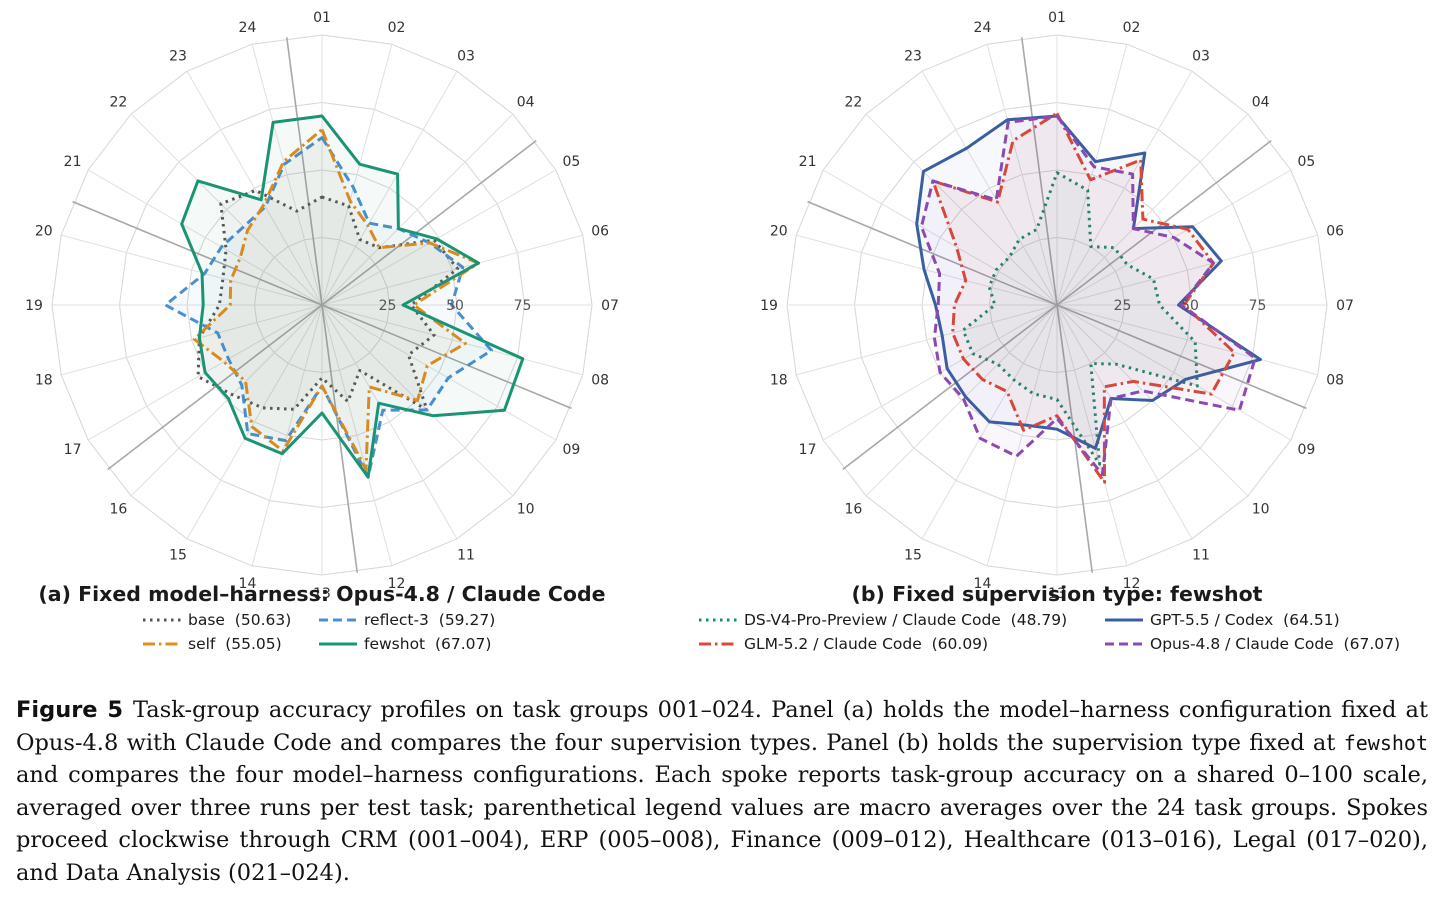 The height and width of the screenshot is (904, 1446). Describe the element at coordinates (1201, 57) in the screenshot. I see `radar-category-label: 03` at that location.